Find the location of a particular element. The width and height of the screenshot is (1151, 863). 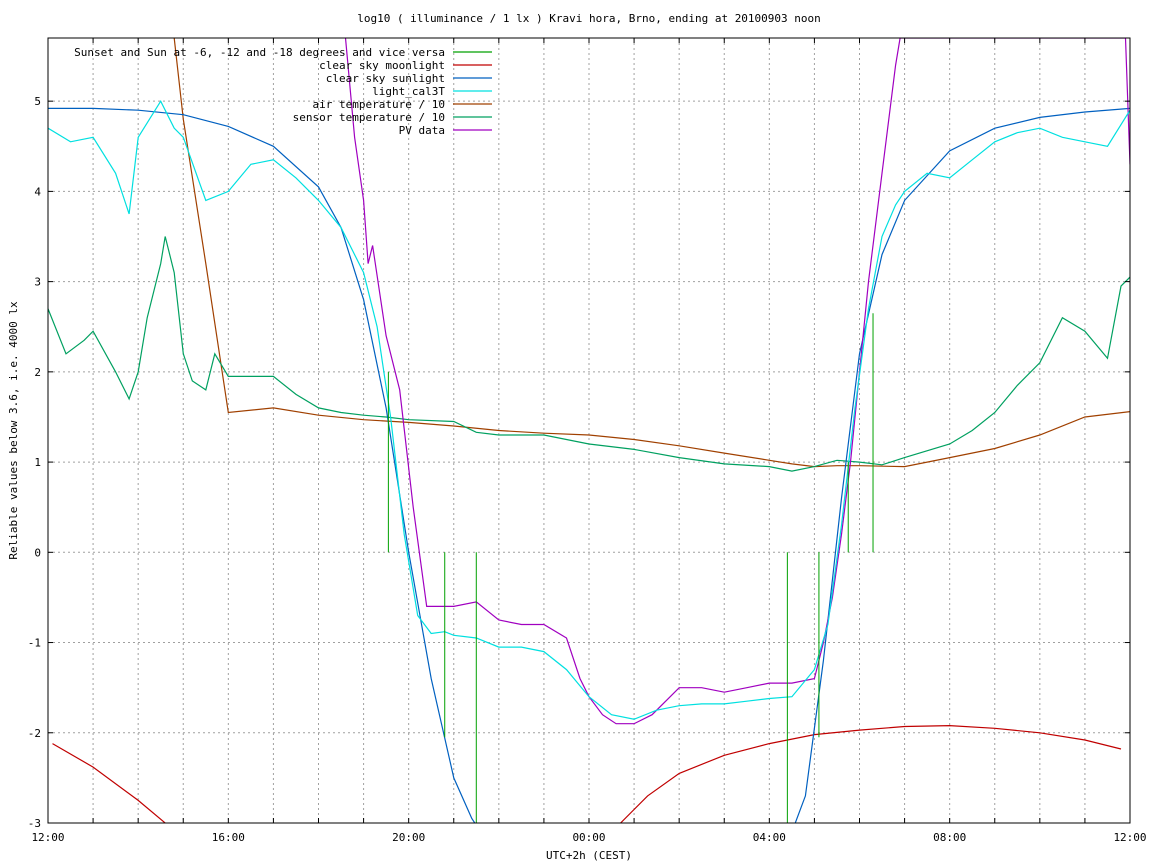

y-tick-label: 2 is located at coordinates (37, 372).